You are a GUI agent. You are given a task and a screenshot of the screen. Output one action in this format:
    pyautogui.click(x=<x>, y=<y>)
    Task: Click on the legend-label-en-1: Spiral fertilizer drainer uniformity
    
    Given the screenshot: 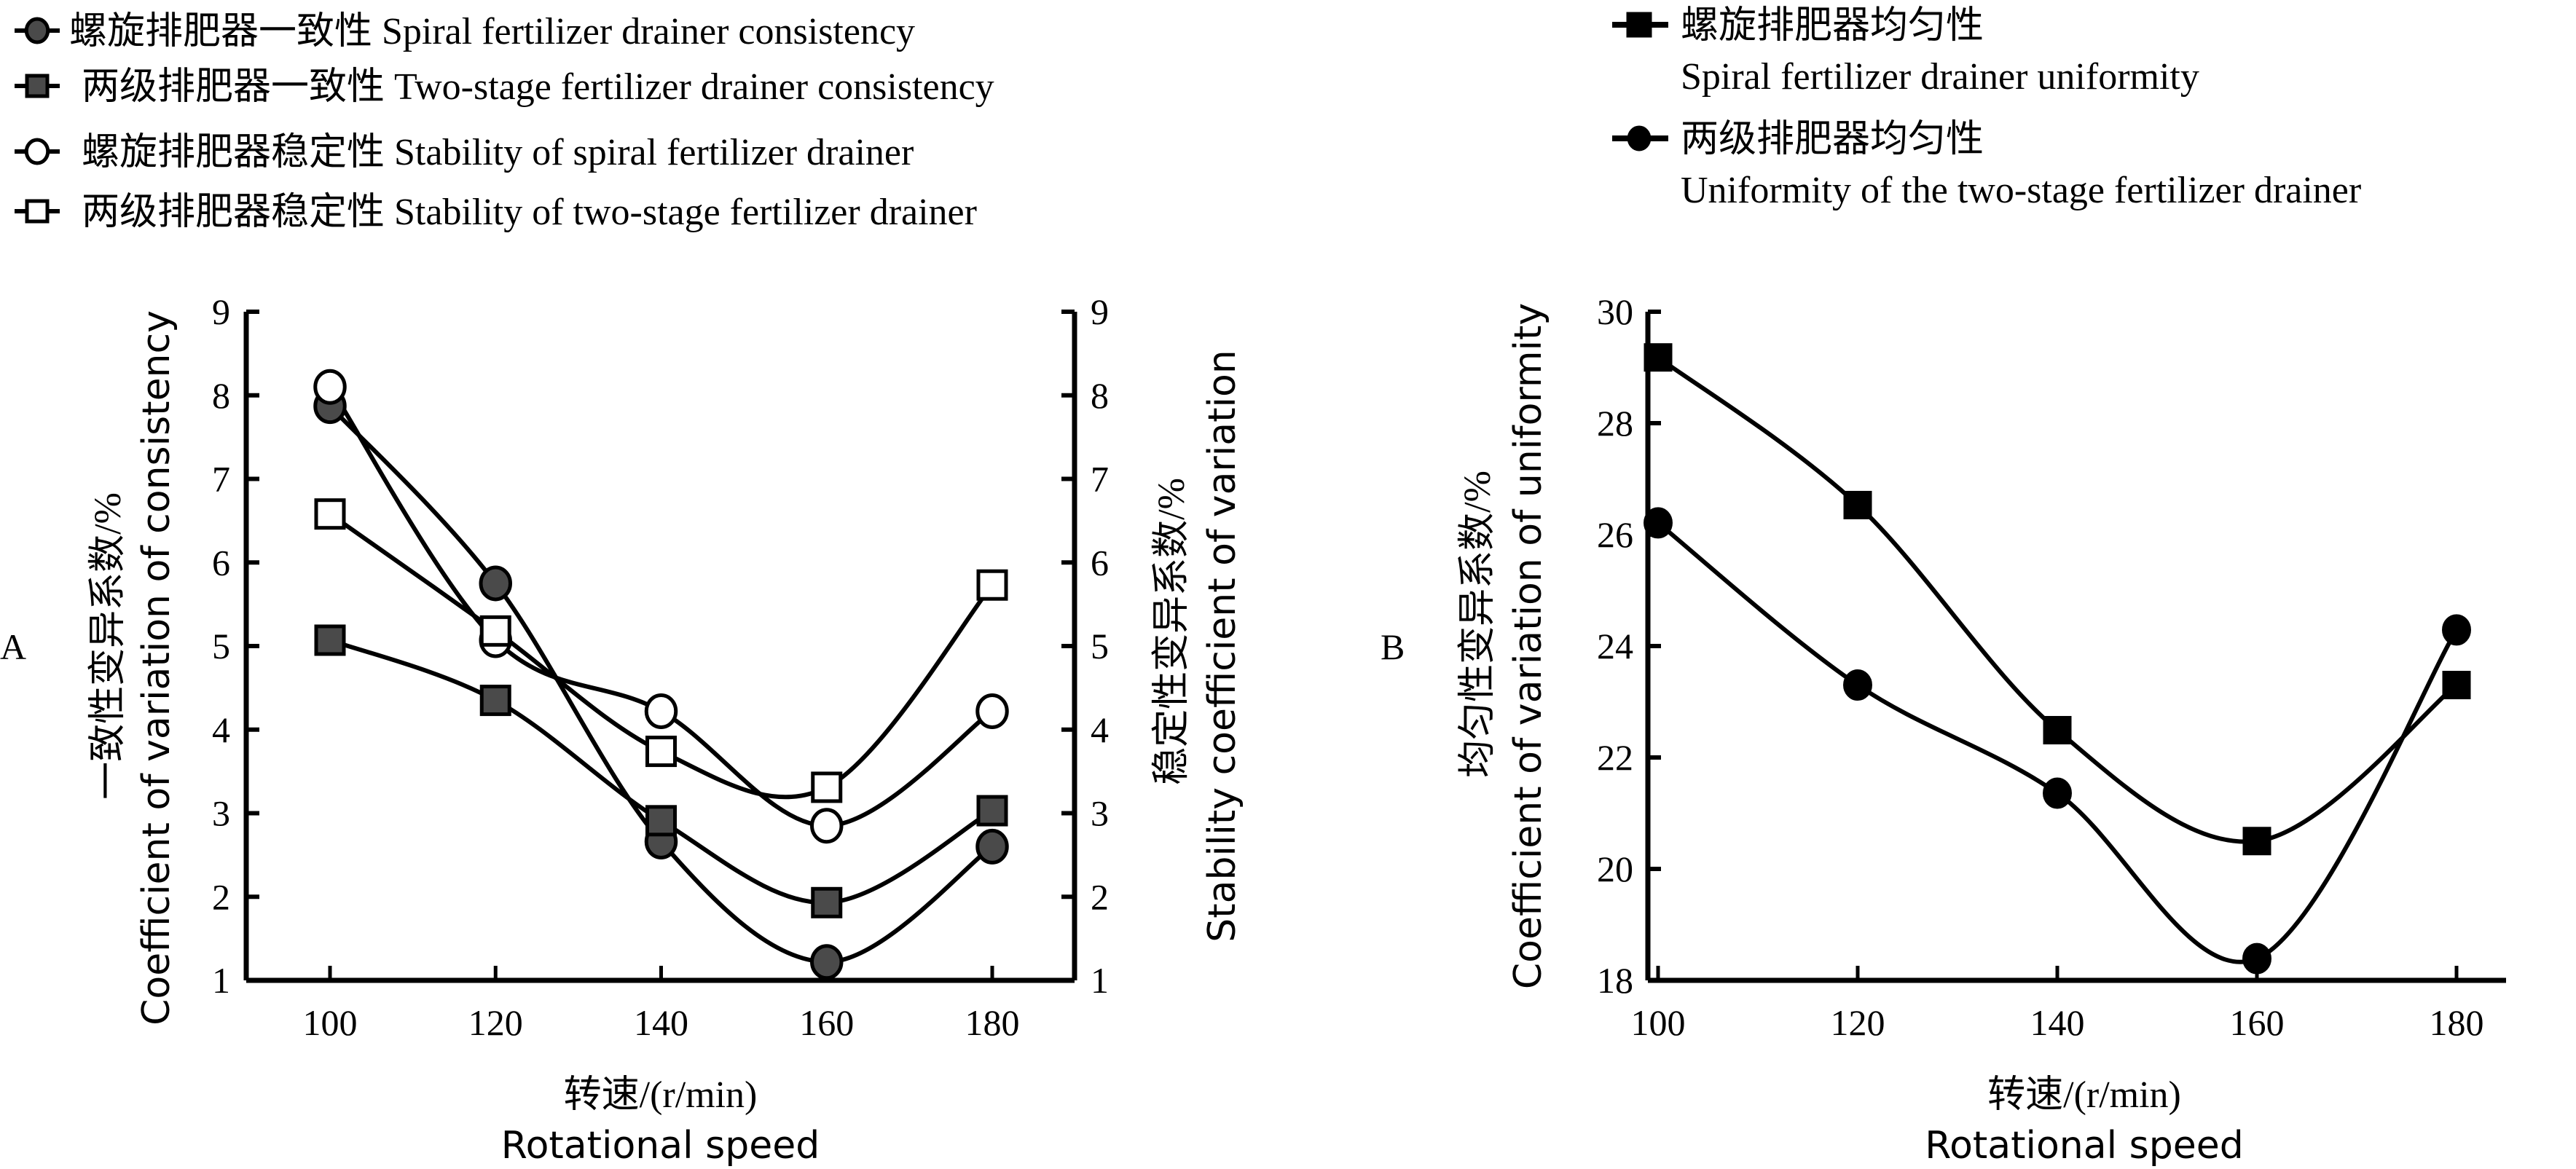 What is the action you would take?
    pyautogui.click(x=1940, y=77)
    